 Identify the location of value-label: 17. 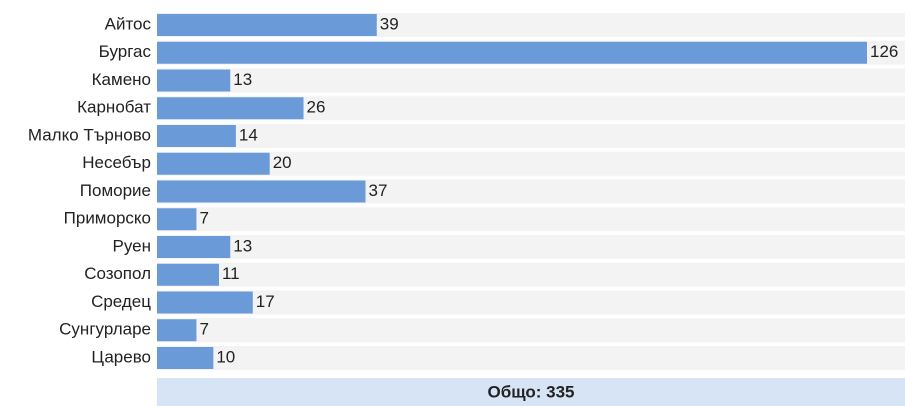
(265, 301).